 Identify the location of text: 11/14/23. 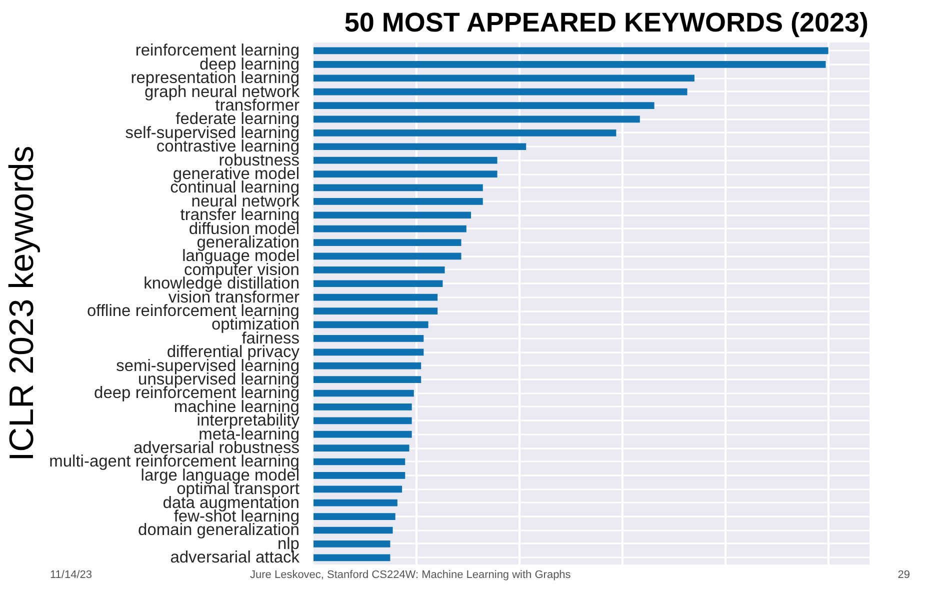
(71, 575).